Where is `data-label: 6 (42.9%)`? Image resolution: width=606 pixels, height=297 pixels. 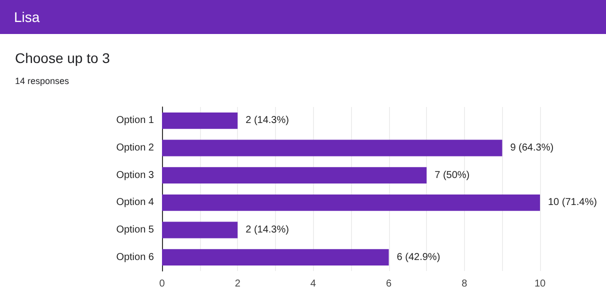 data-label: 6 (42.9%) is located at coordinates (418, 257).